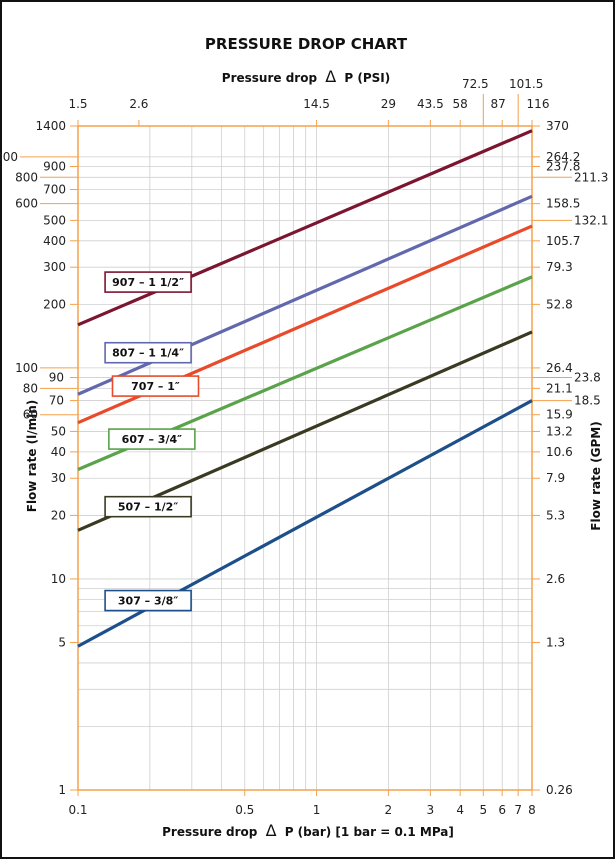 This screenshot has width=615, height=863. What do you see at coordinates (538, 104) in the screenshot?
I see `psi-tick-label: 116` at bounding box center [538, 104].